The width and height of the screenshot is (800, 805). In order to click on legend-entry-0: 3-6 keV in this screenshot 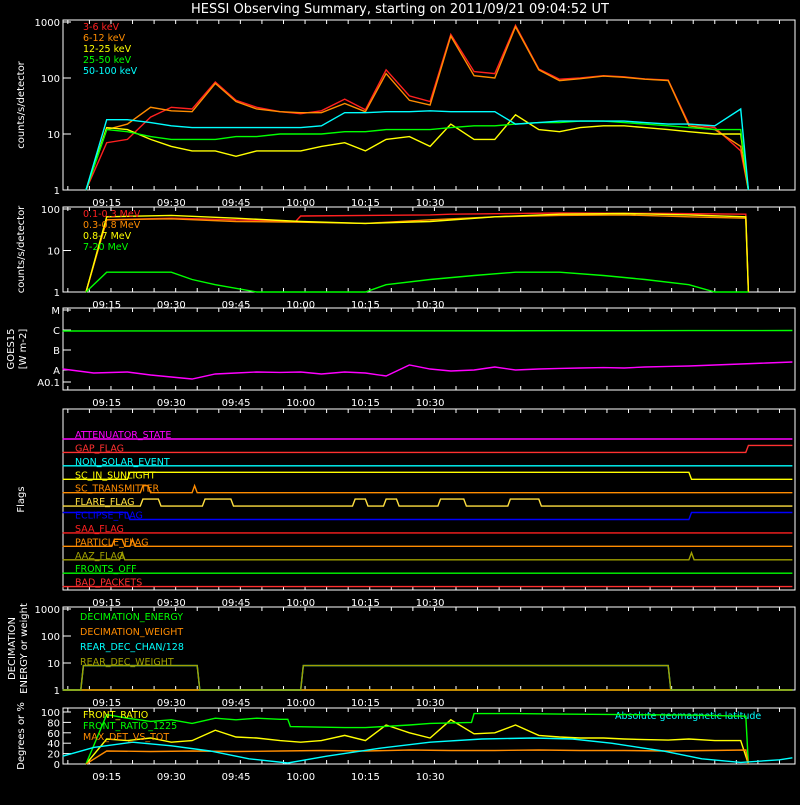, I will do `click(101, 27)`.